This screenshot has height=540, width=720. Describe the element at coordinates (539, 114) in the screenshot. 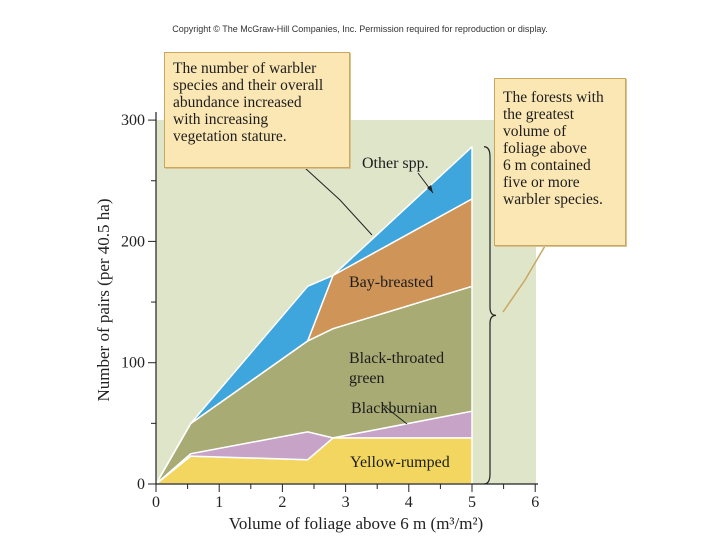

I see `callout-line: the greatest` at that location.